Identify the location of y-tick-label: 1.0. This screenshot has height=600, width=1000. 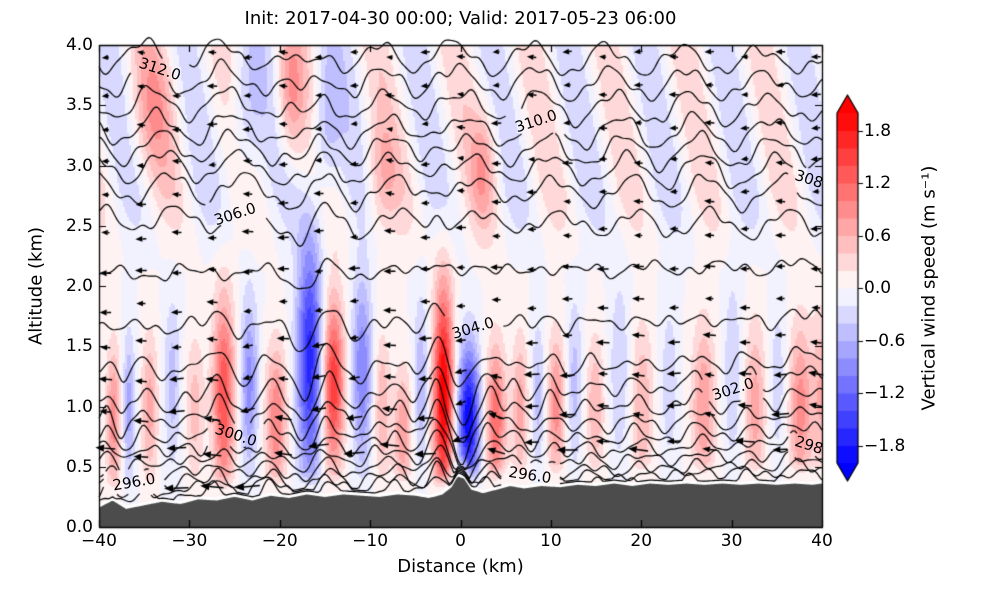
(79, 406).